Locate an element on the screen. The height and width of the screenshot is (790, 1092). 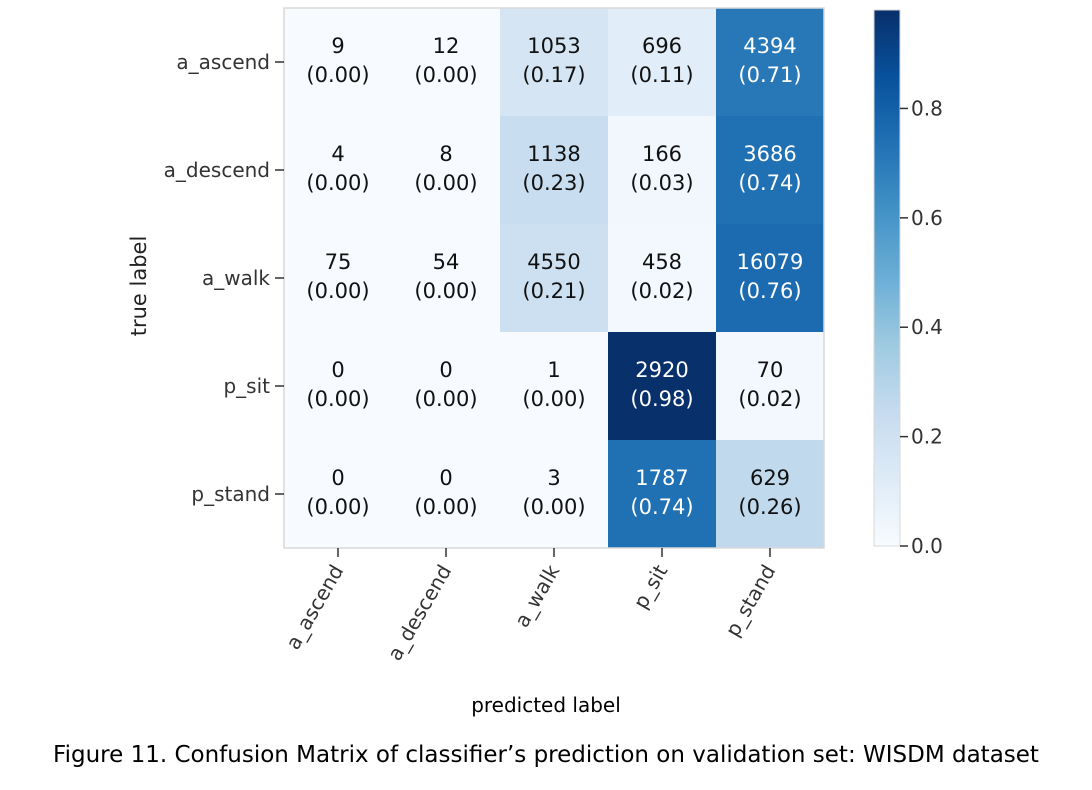
cell-count-label: 629 is located at coordinates (770, 478).